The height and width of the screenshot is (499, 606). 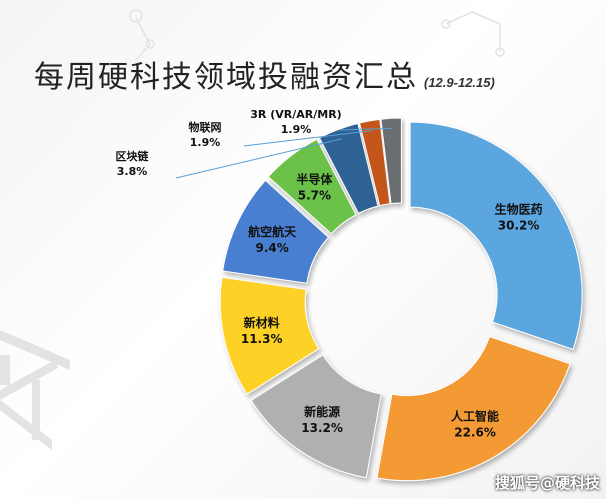 What do you see at coordinates (314, 178) in the screenshot?
I see `slice-label-5: 半导体` at bounding box center [314, 178].